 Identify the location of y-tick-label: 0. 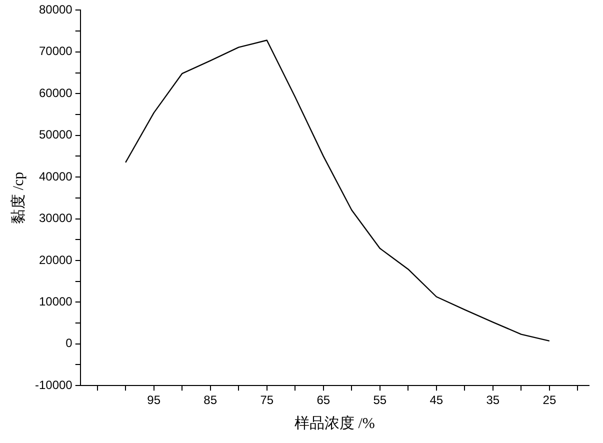
(69, 343).